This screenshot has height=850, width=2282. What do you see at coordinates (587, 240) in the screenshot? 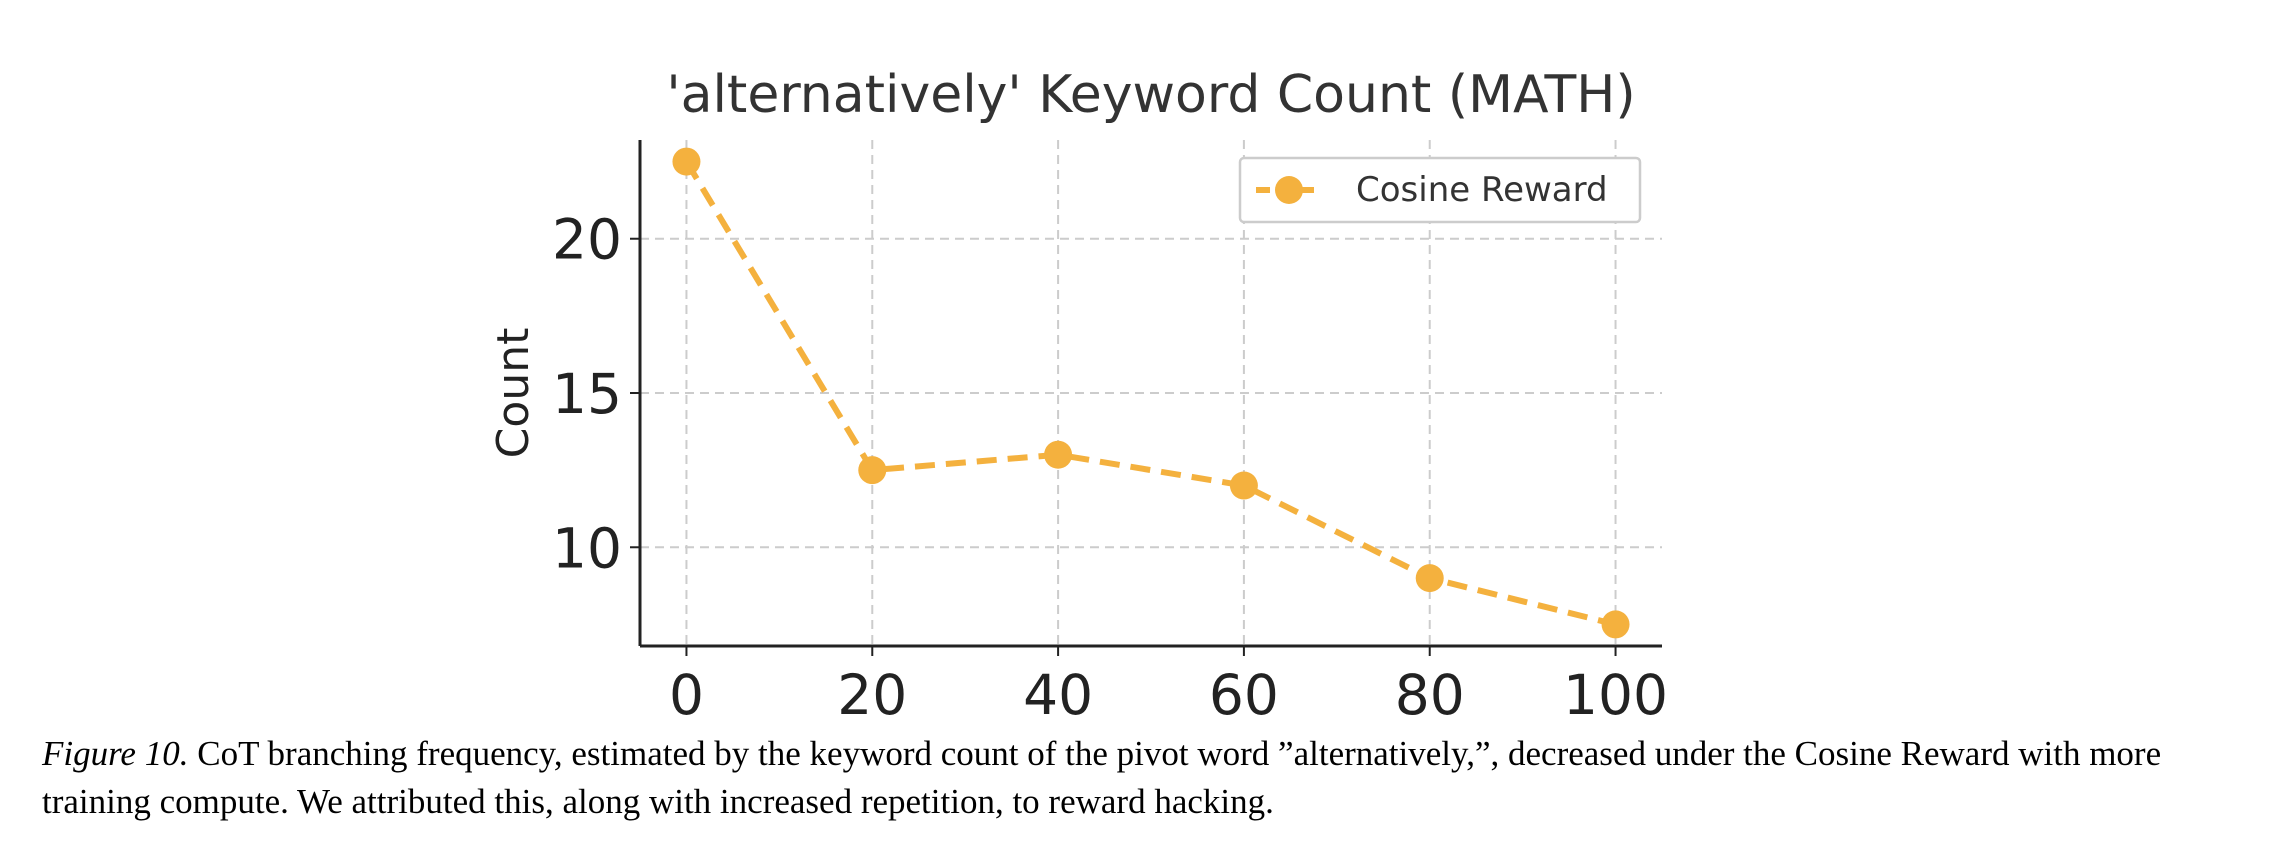
I see `y-tick-label-20: 20` at bounding box center [587, 240].